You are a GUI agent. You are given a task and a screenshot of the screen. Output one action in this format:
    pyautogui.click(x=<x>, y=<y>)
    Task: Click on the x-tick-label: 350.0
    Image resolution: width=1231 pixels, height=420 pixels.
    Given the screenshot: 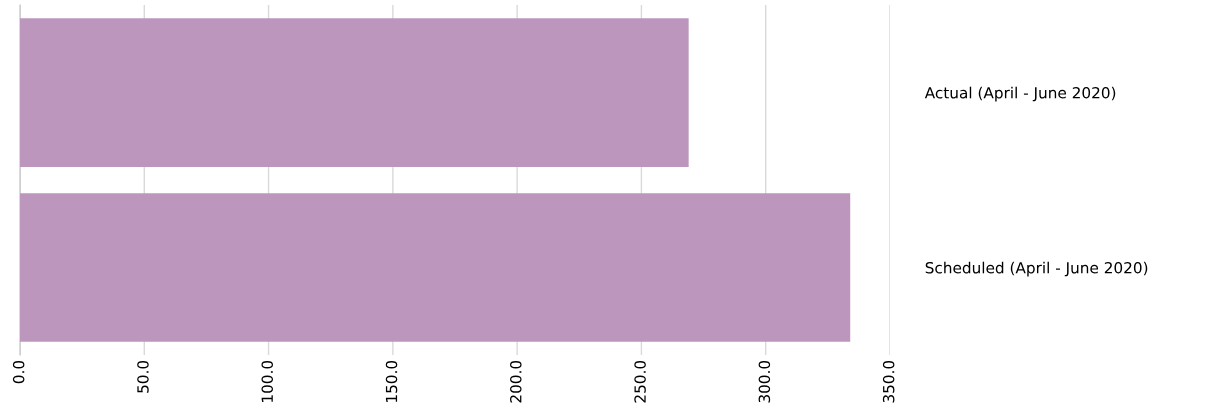 What is the action you would take?
    pyautogui.click(x=888, y=381)
    